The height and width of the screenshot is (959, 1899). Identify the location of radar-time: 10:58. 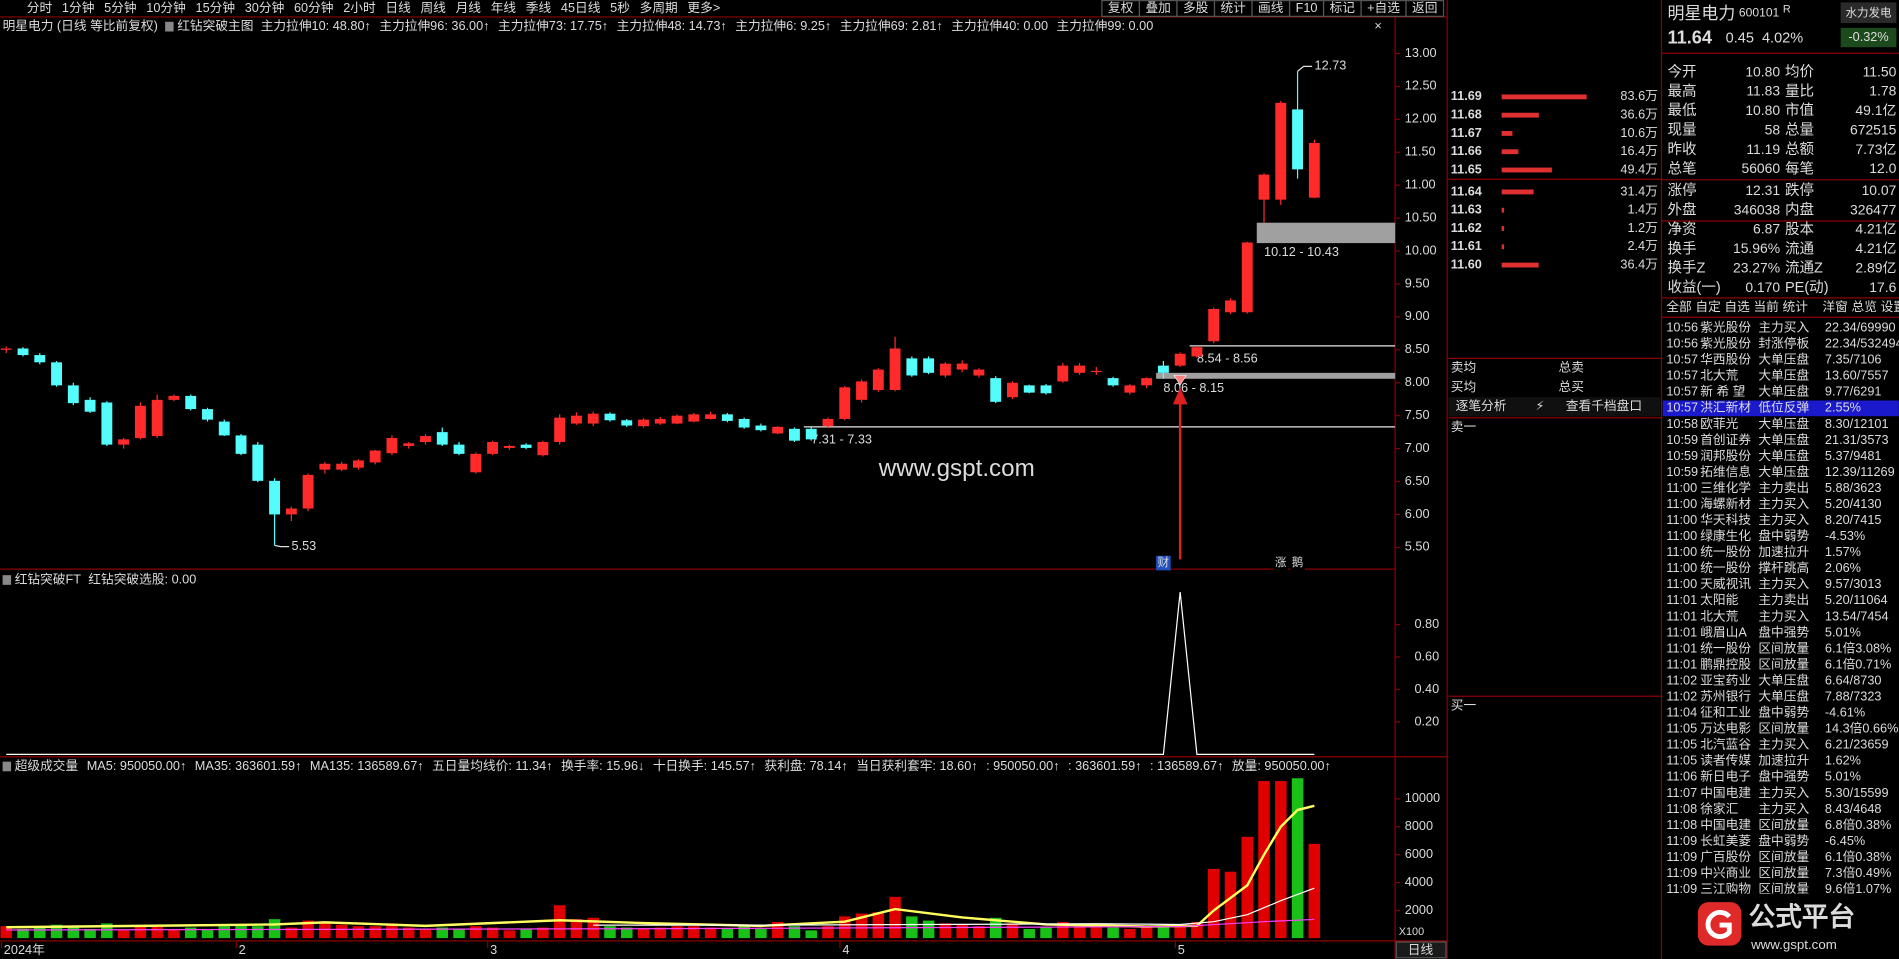
(1682, 423).